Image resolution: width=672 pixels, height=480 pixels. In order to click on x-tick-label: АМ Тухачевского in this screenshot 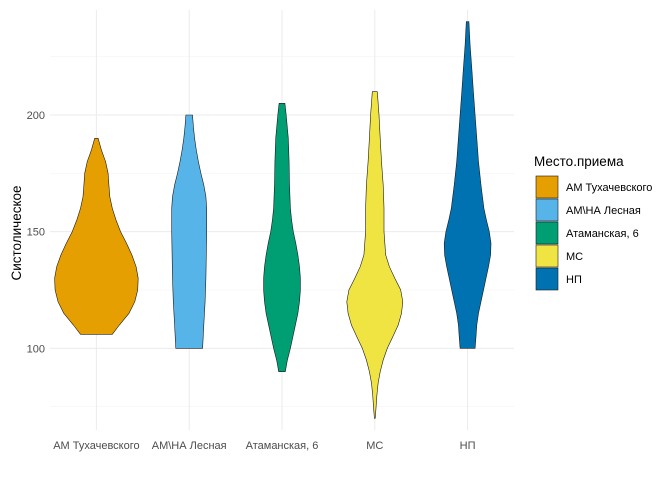, I will do `click(96, 446)`.